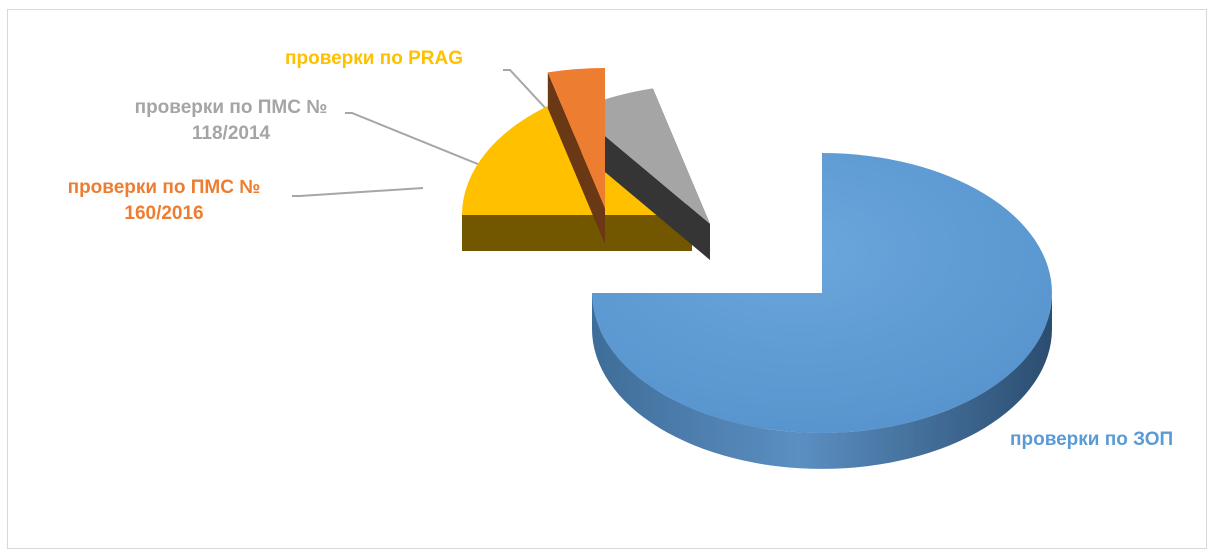 This screenshot has width=1213, height=555. I want to click on slice-label-pms-160: проверки по ПМС № 160/2016, so click(164, 201).